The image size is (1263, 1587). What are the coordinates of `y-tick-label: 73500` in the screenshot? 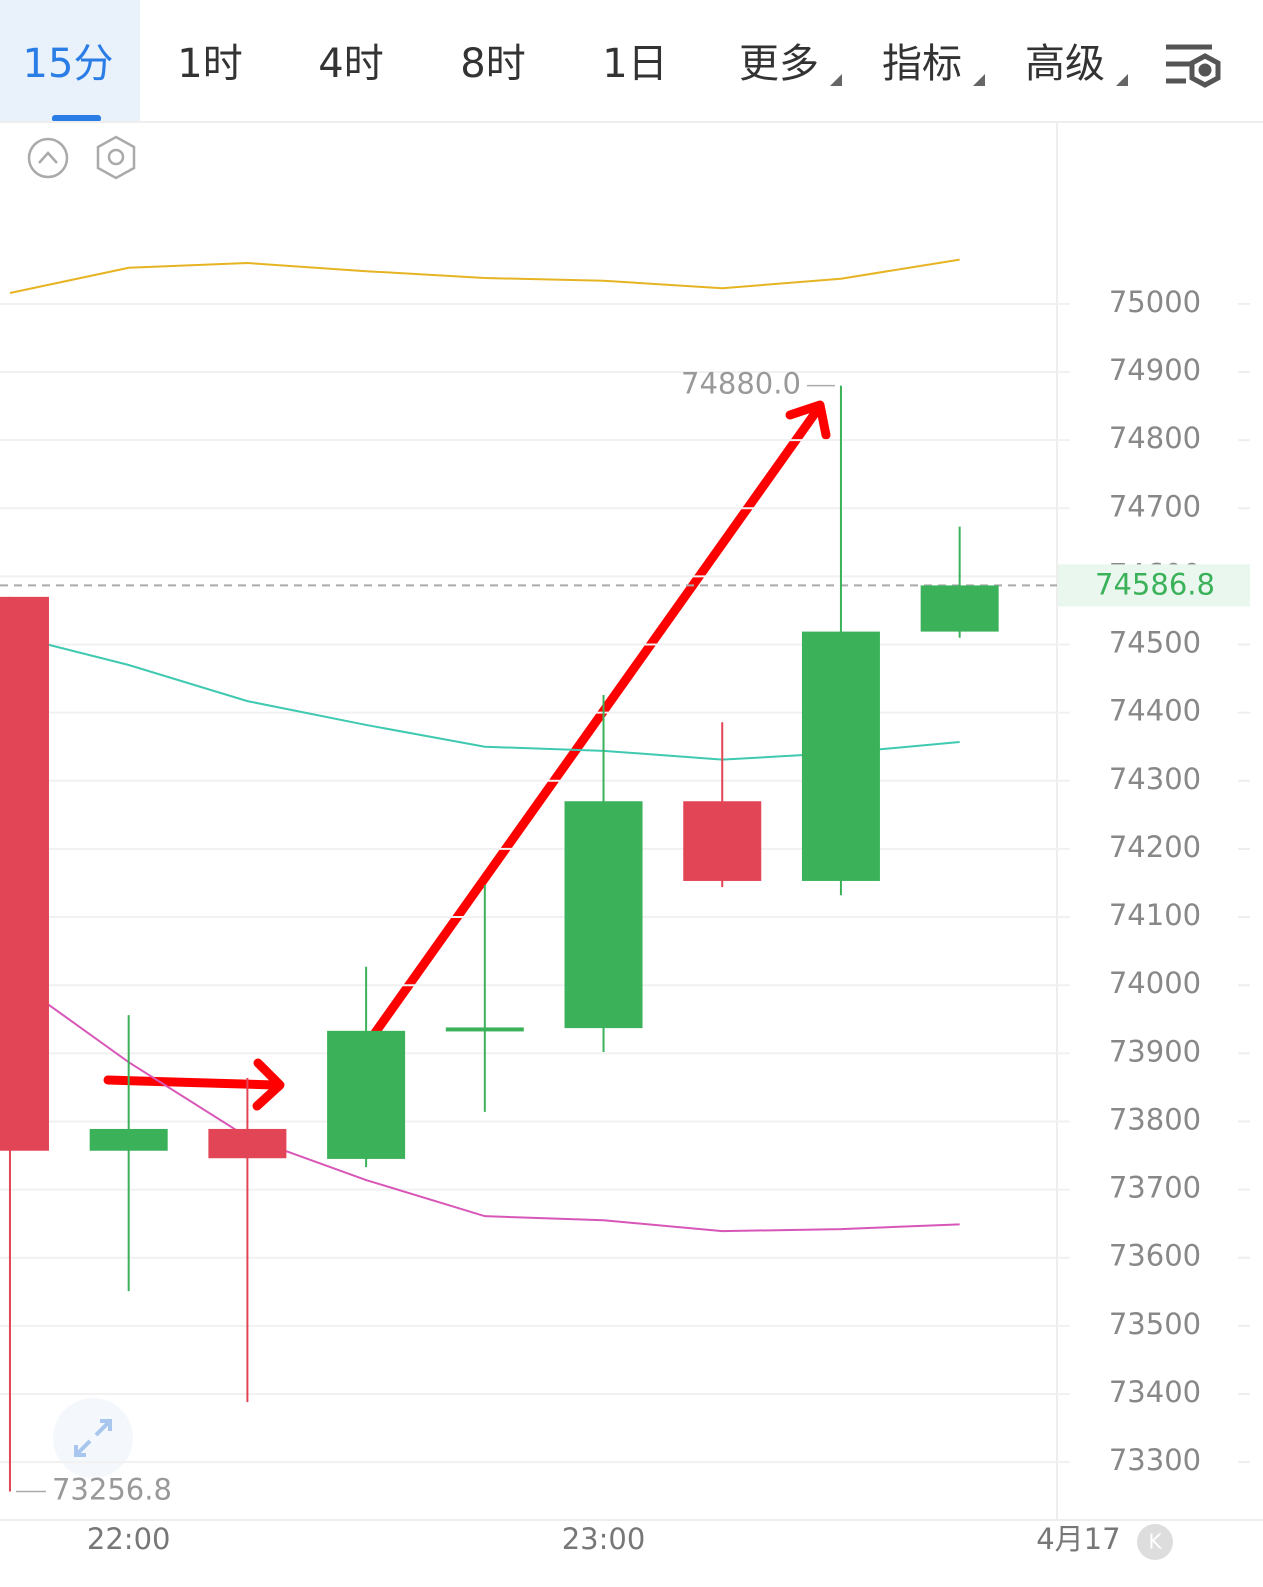 It's located at (1155, 1324).